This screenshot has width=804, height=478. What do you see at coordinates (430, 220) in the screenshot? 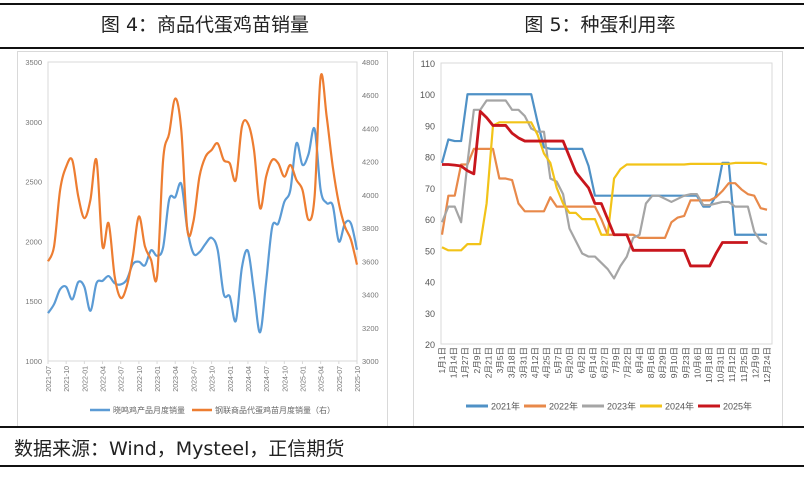
I see `y-tick-label: 60` at bounding box center [430, 220].